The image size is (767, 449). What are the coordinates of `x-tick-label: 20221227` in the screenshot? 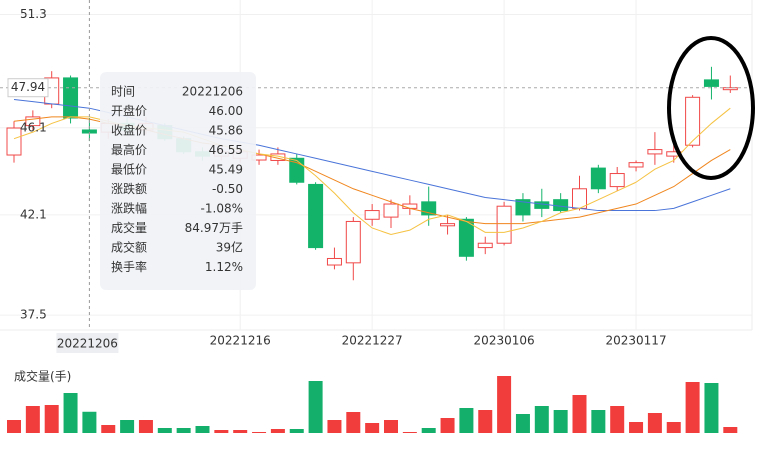 It's located at (372, 341).